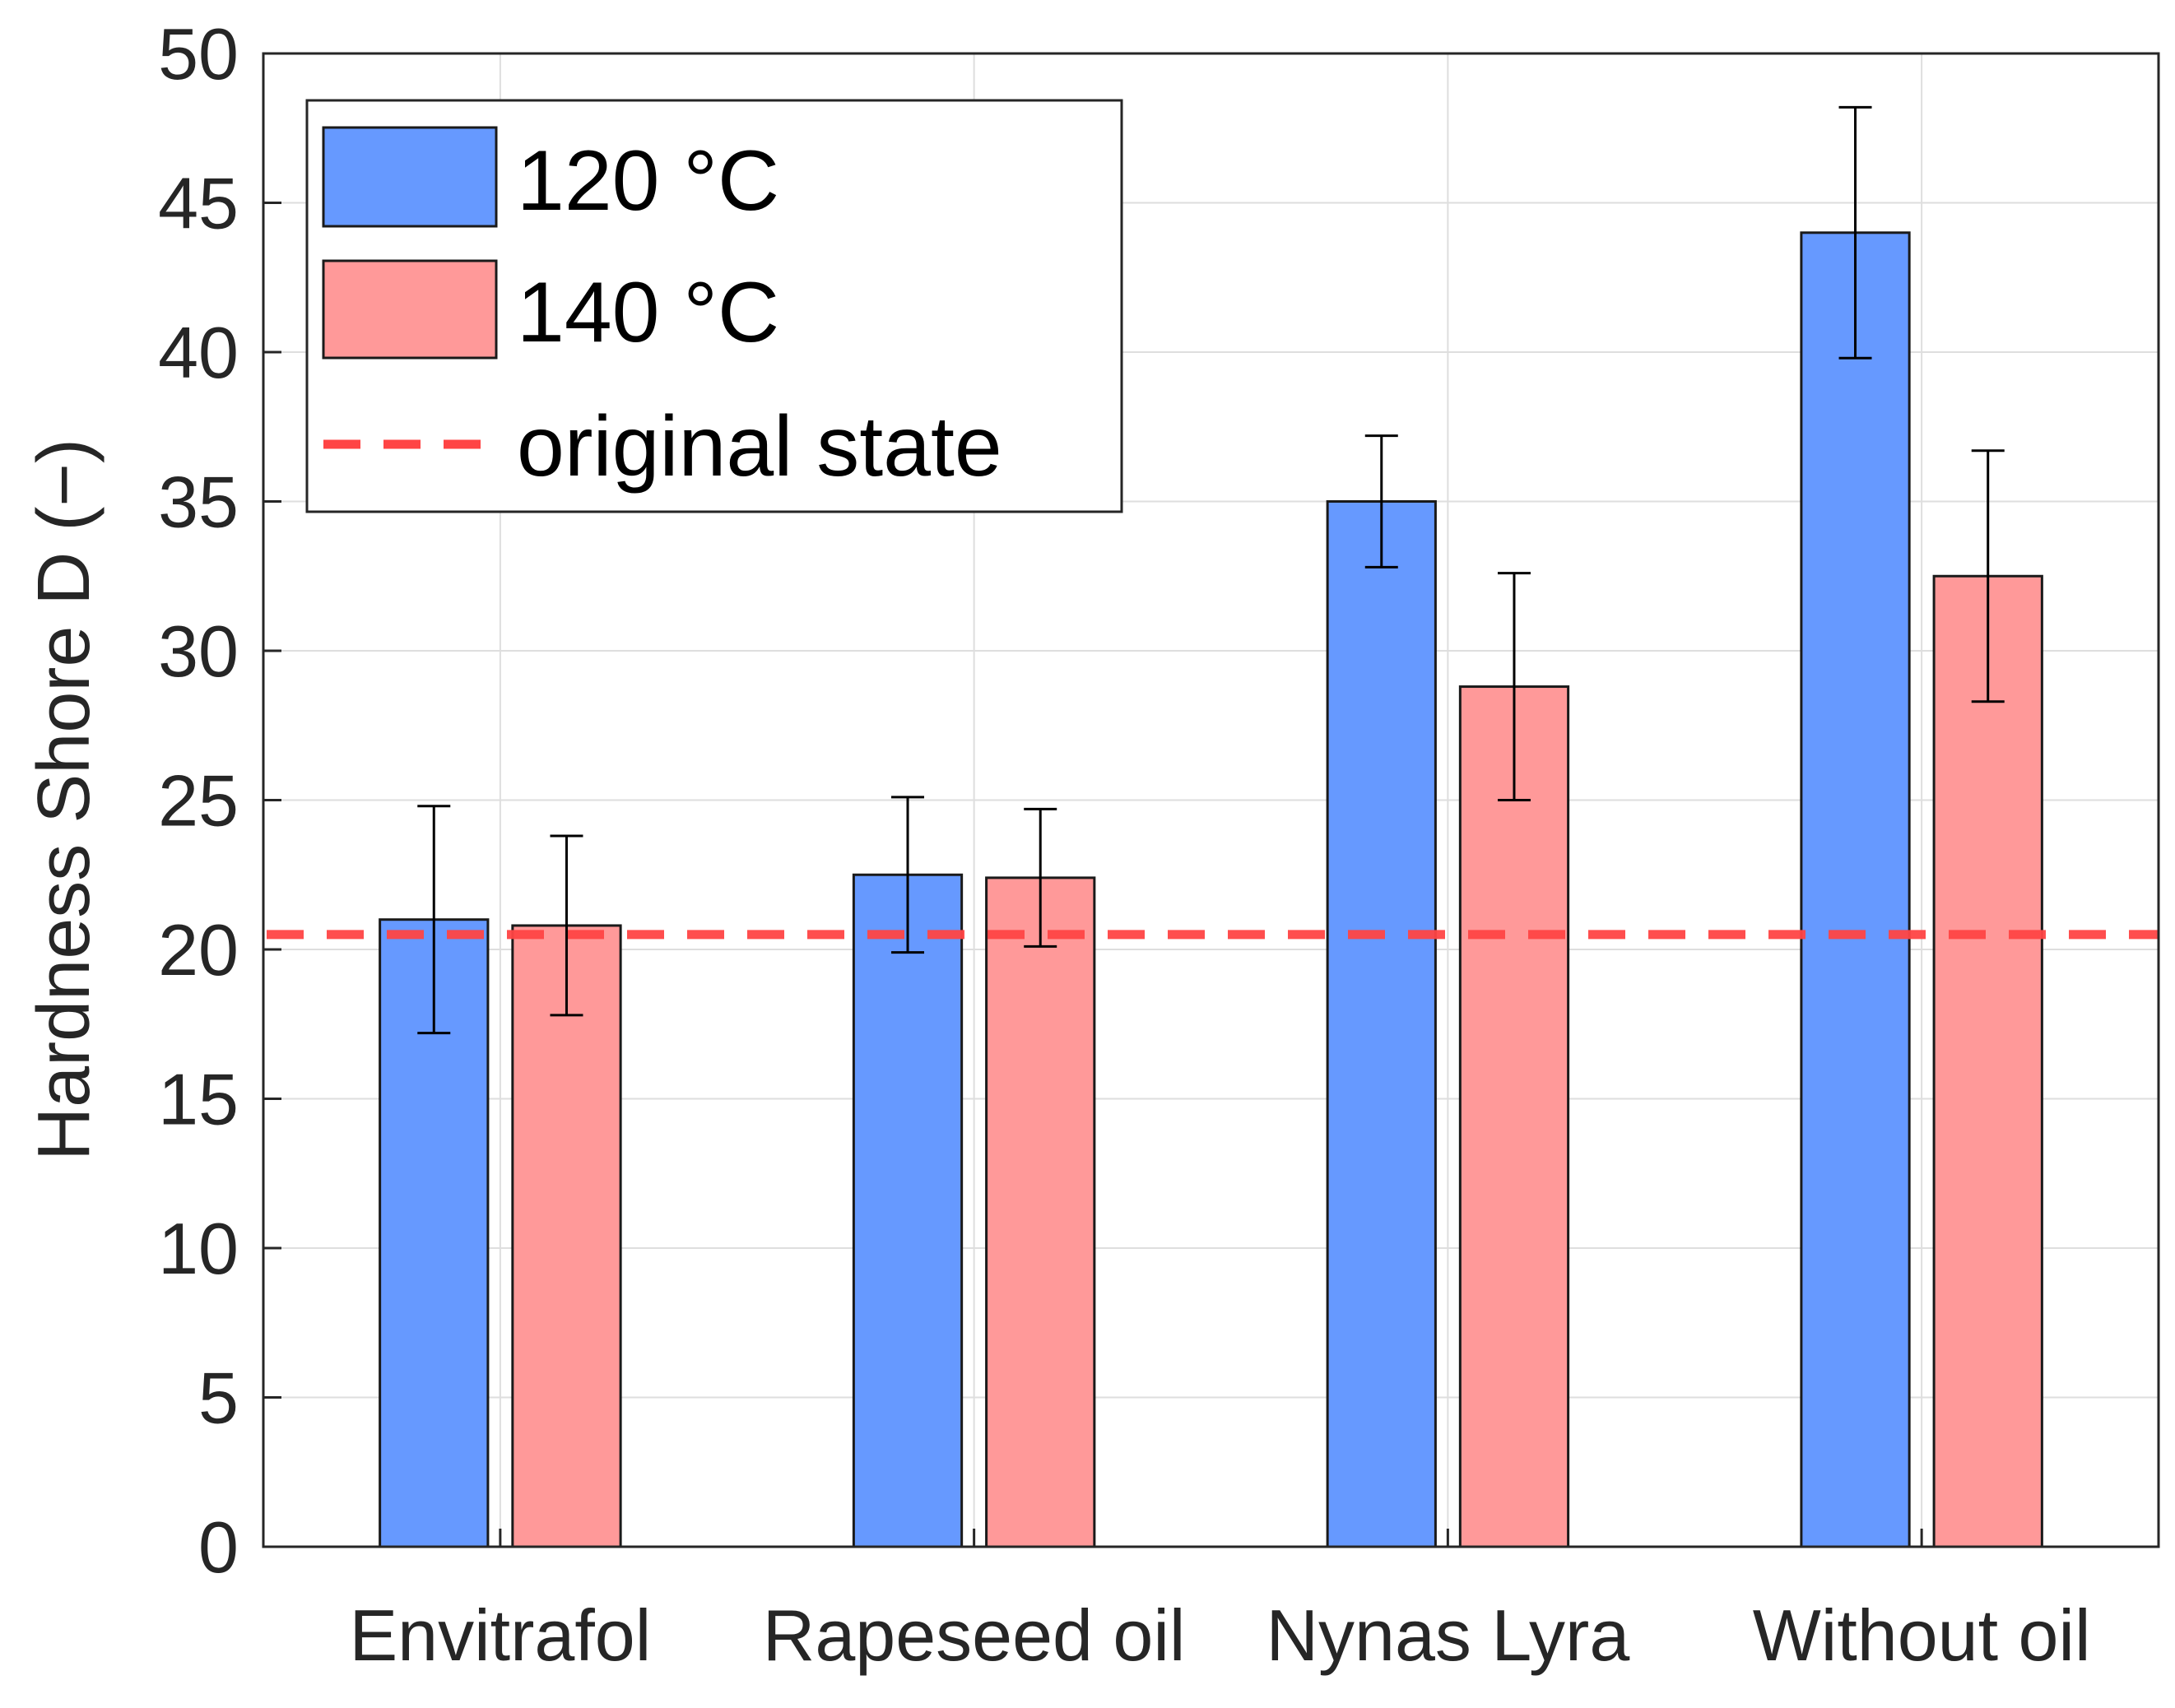  What do you see at coordinates (198, 353) in the screenshot?
I see `y-tick-label-40: 40` at bounding box center [198, 353].